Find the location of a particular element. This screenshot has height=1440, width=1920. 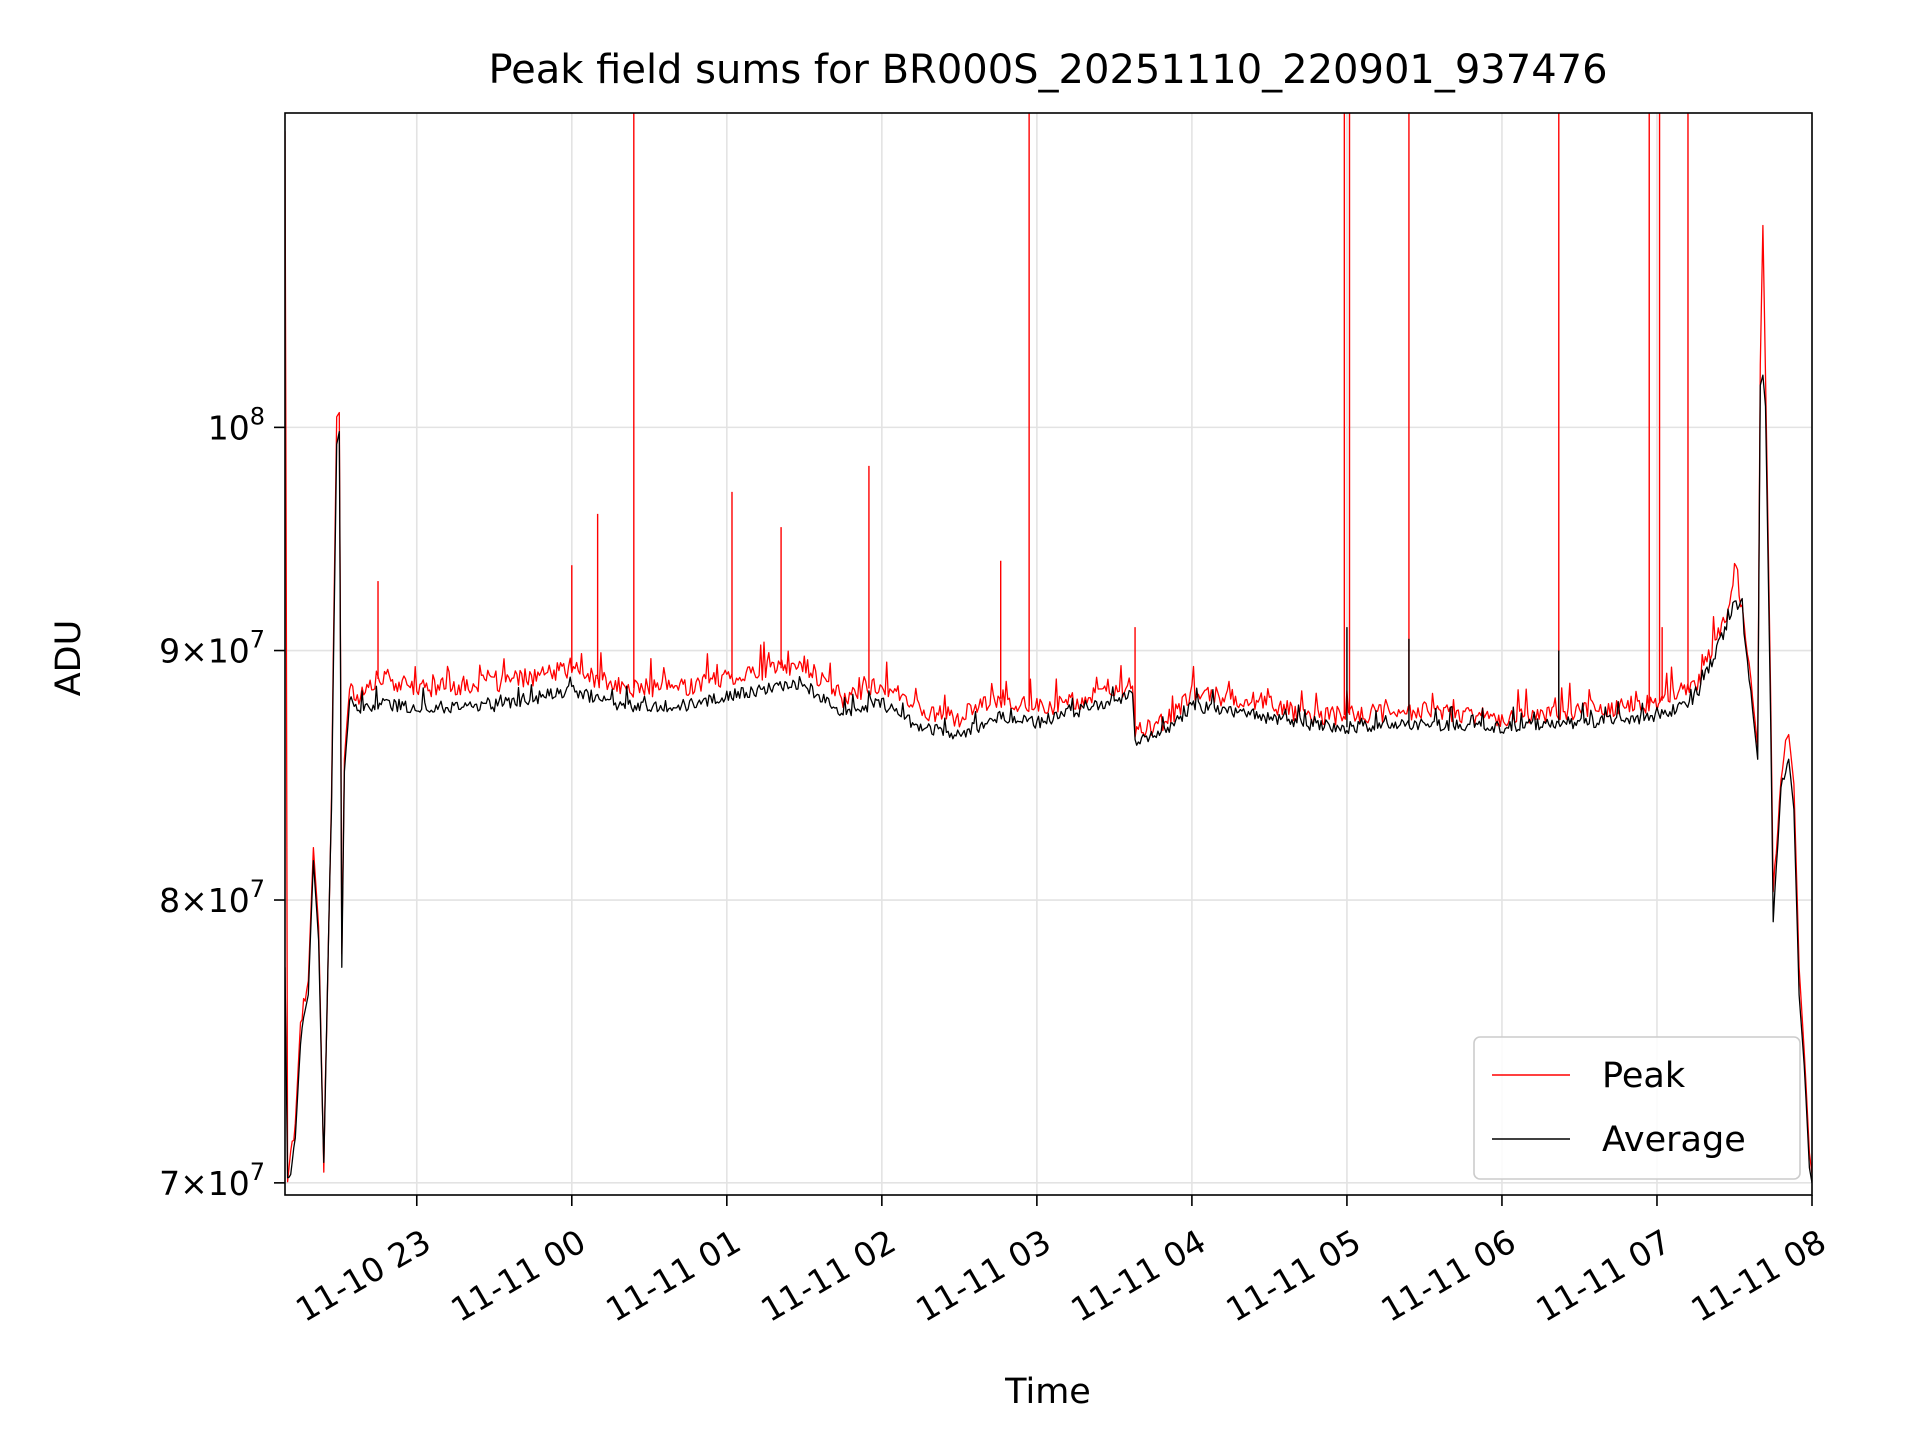

legend-label-peak: Peak is located at coordinates (1644, 1076).